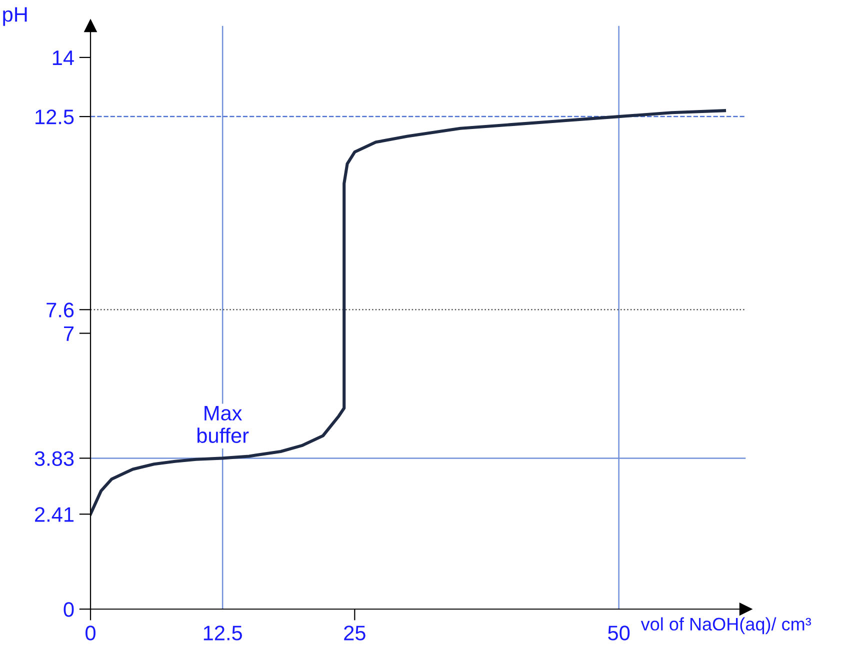 This screenshot has width=862, height=648. What do you see at coordinates (726, 625) in the screenshot?
I see `x-axis-title: vol of NaOH(aq)/ cm³` at bounding box center [726, 625].